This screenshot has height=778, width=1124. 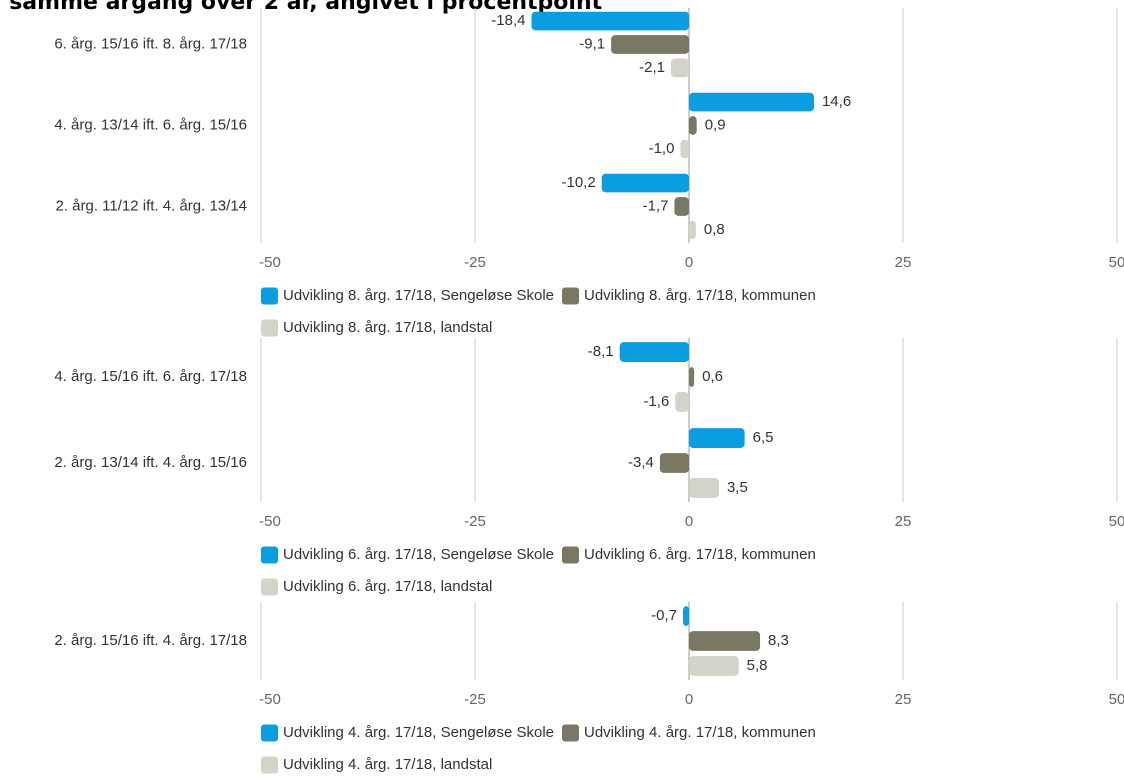 I want to click on data-label: -0,7, so click(x=664, y=615).